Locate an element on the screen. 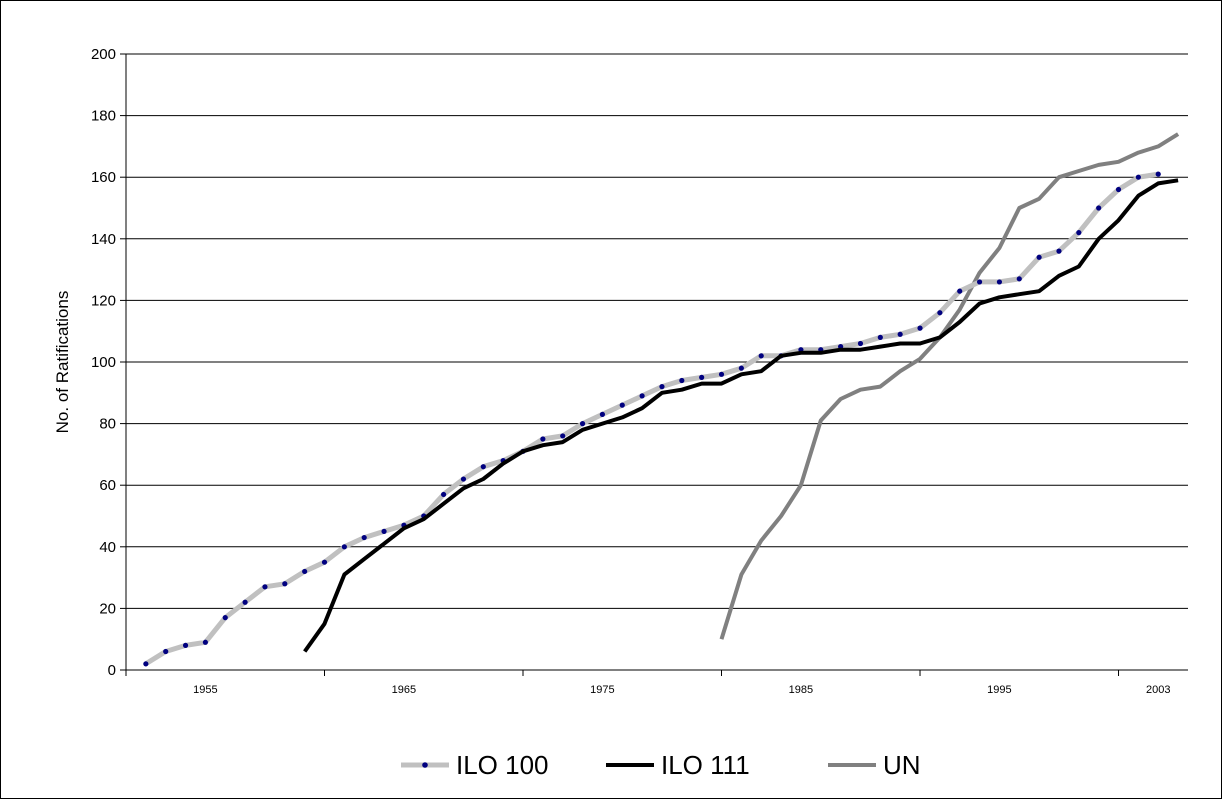 This screenshot has height=799, width=1222. y-tick-label: 140 is located at coordinates (103, 239).